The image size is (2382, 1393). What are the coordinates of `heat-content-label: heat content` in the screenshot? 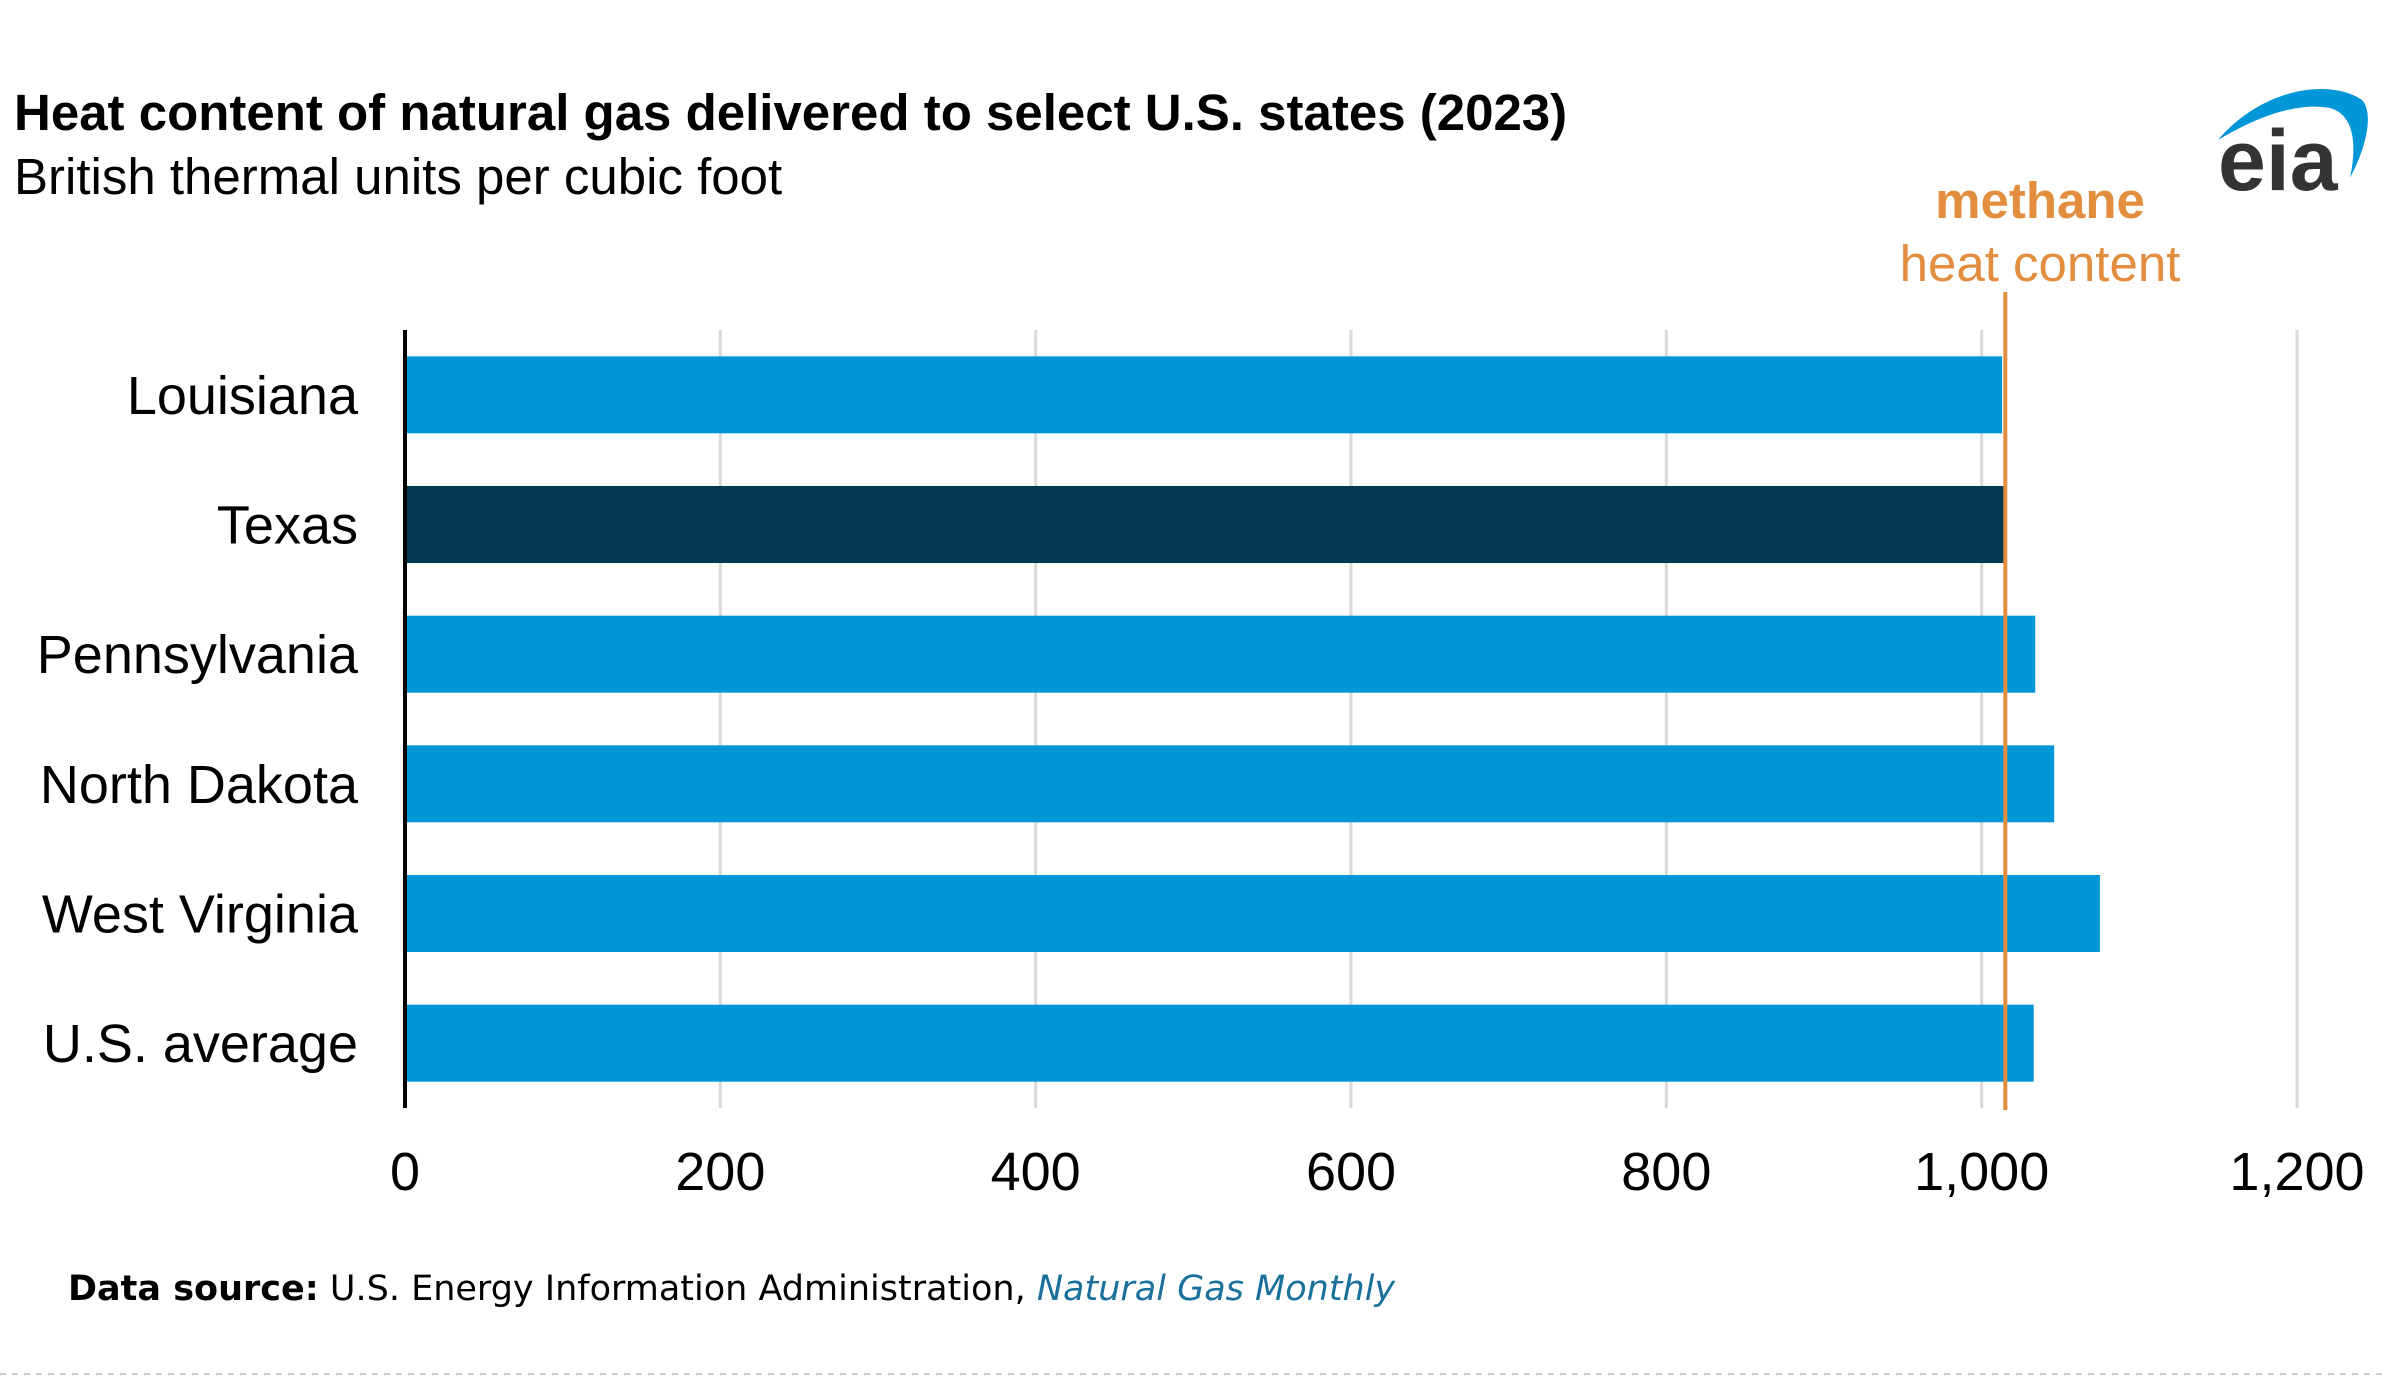 It's located at (2040, 263).